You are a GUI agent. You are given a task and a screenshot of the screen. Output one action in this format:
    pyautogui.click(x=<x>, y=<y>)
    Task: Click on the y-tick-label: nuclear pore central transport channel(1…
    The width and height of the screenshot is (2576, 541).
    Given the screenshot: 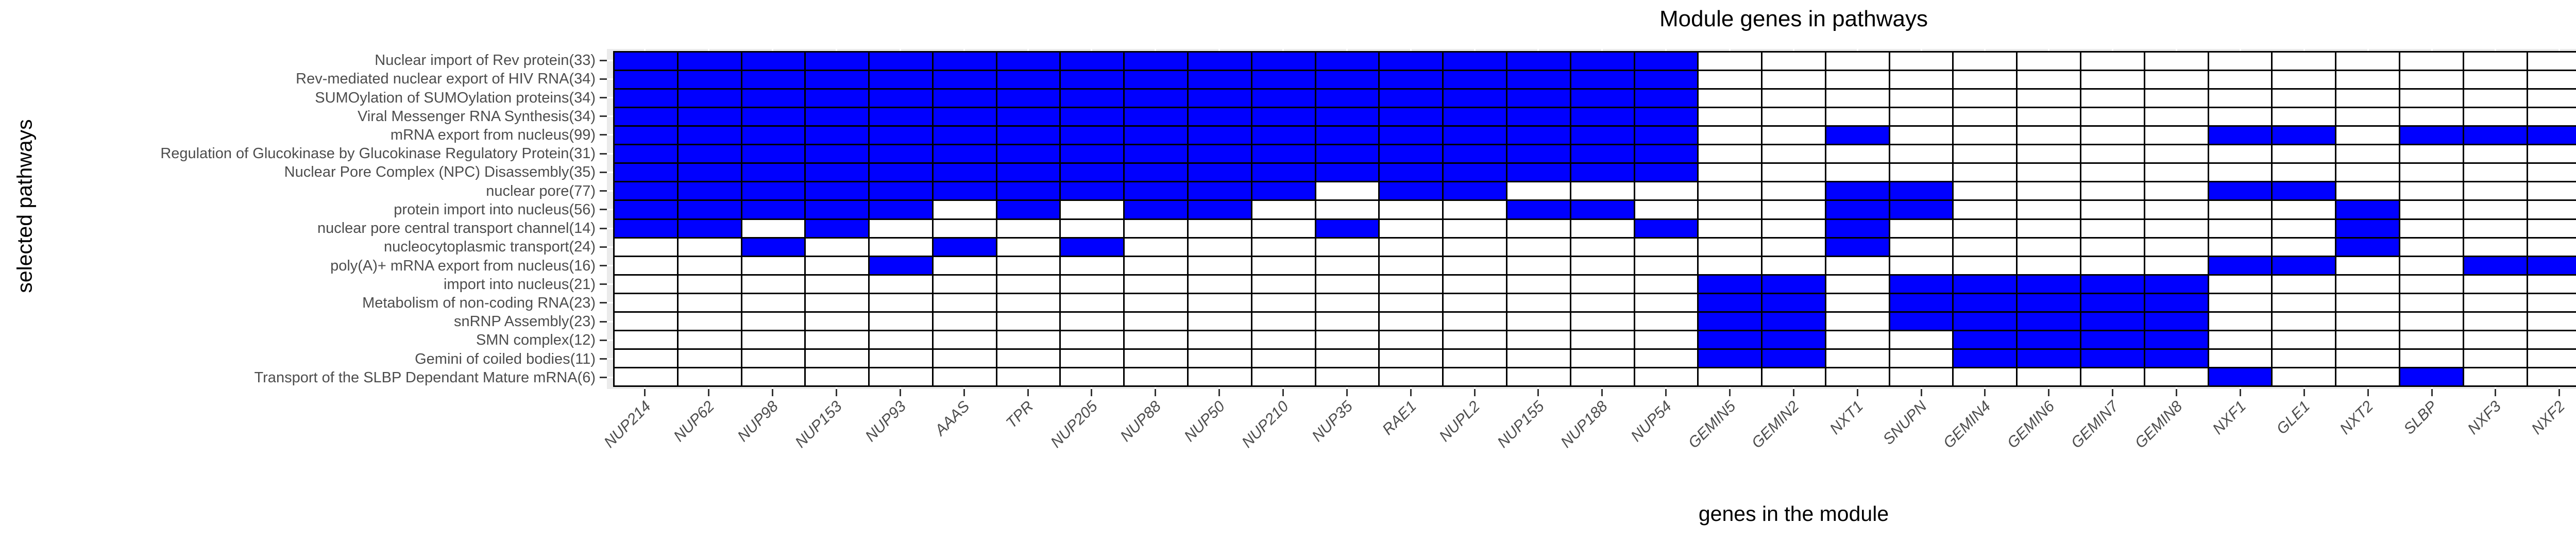 What is the action you would take?
    pyautogui.click(x=456, y=228)
    